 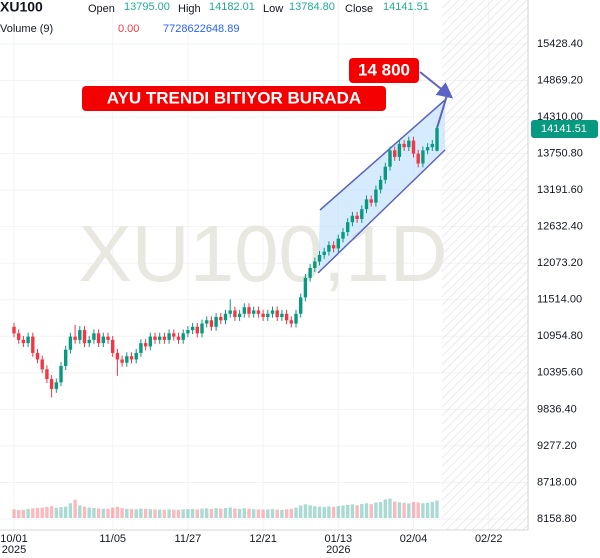 I want to click on future-area, so click(x=485, y=265).